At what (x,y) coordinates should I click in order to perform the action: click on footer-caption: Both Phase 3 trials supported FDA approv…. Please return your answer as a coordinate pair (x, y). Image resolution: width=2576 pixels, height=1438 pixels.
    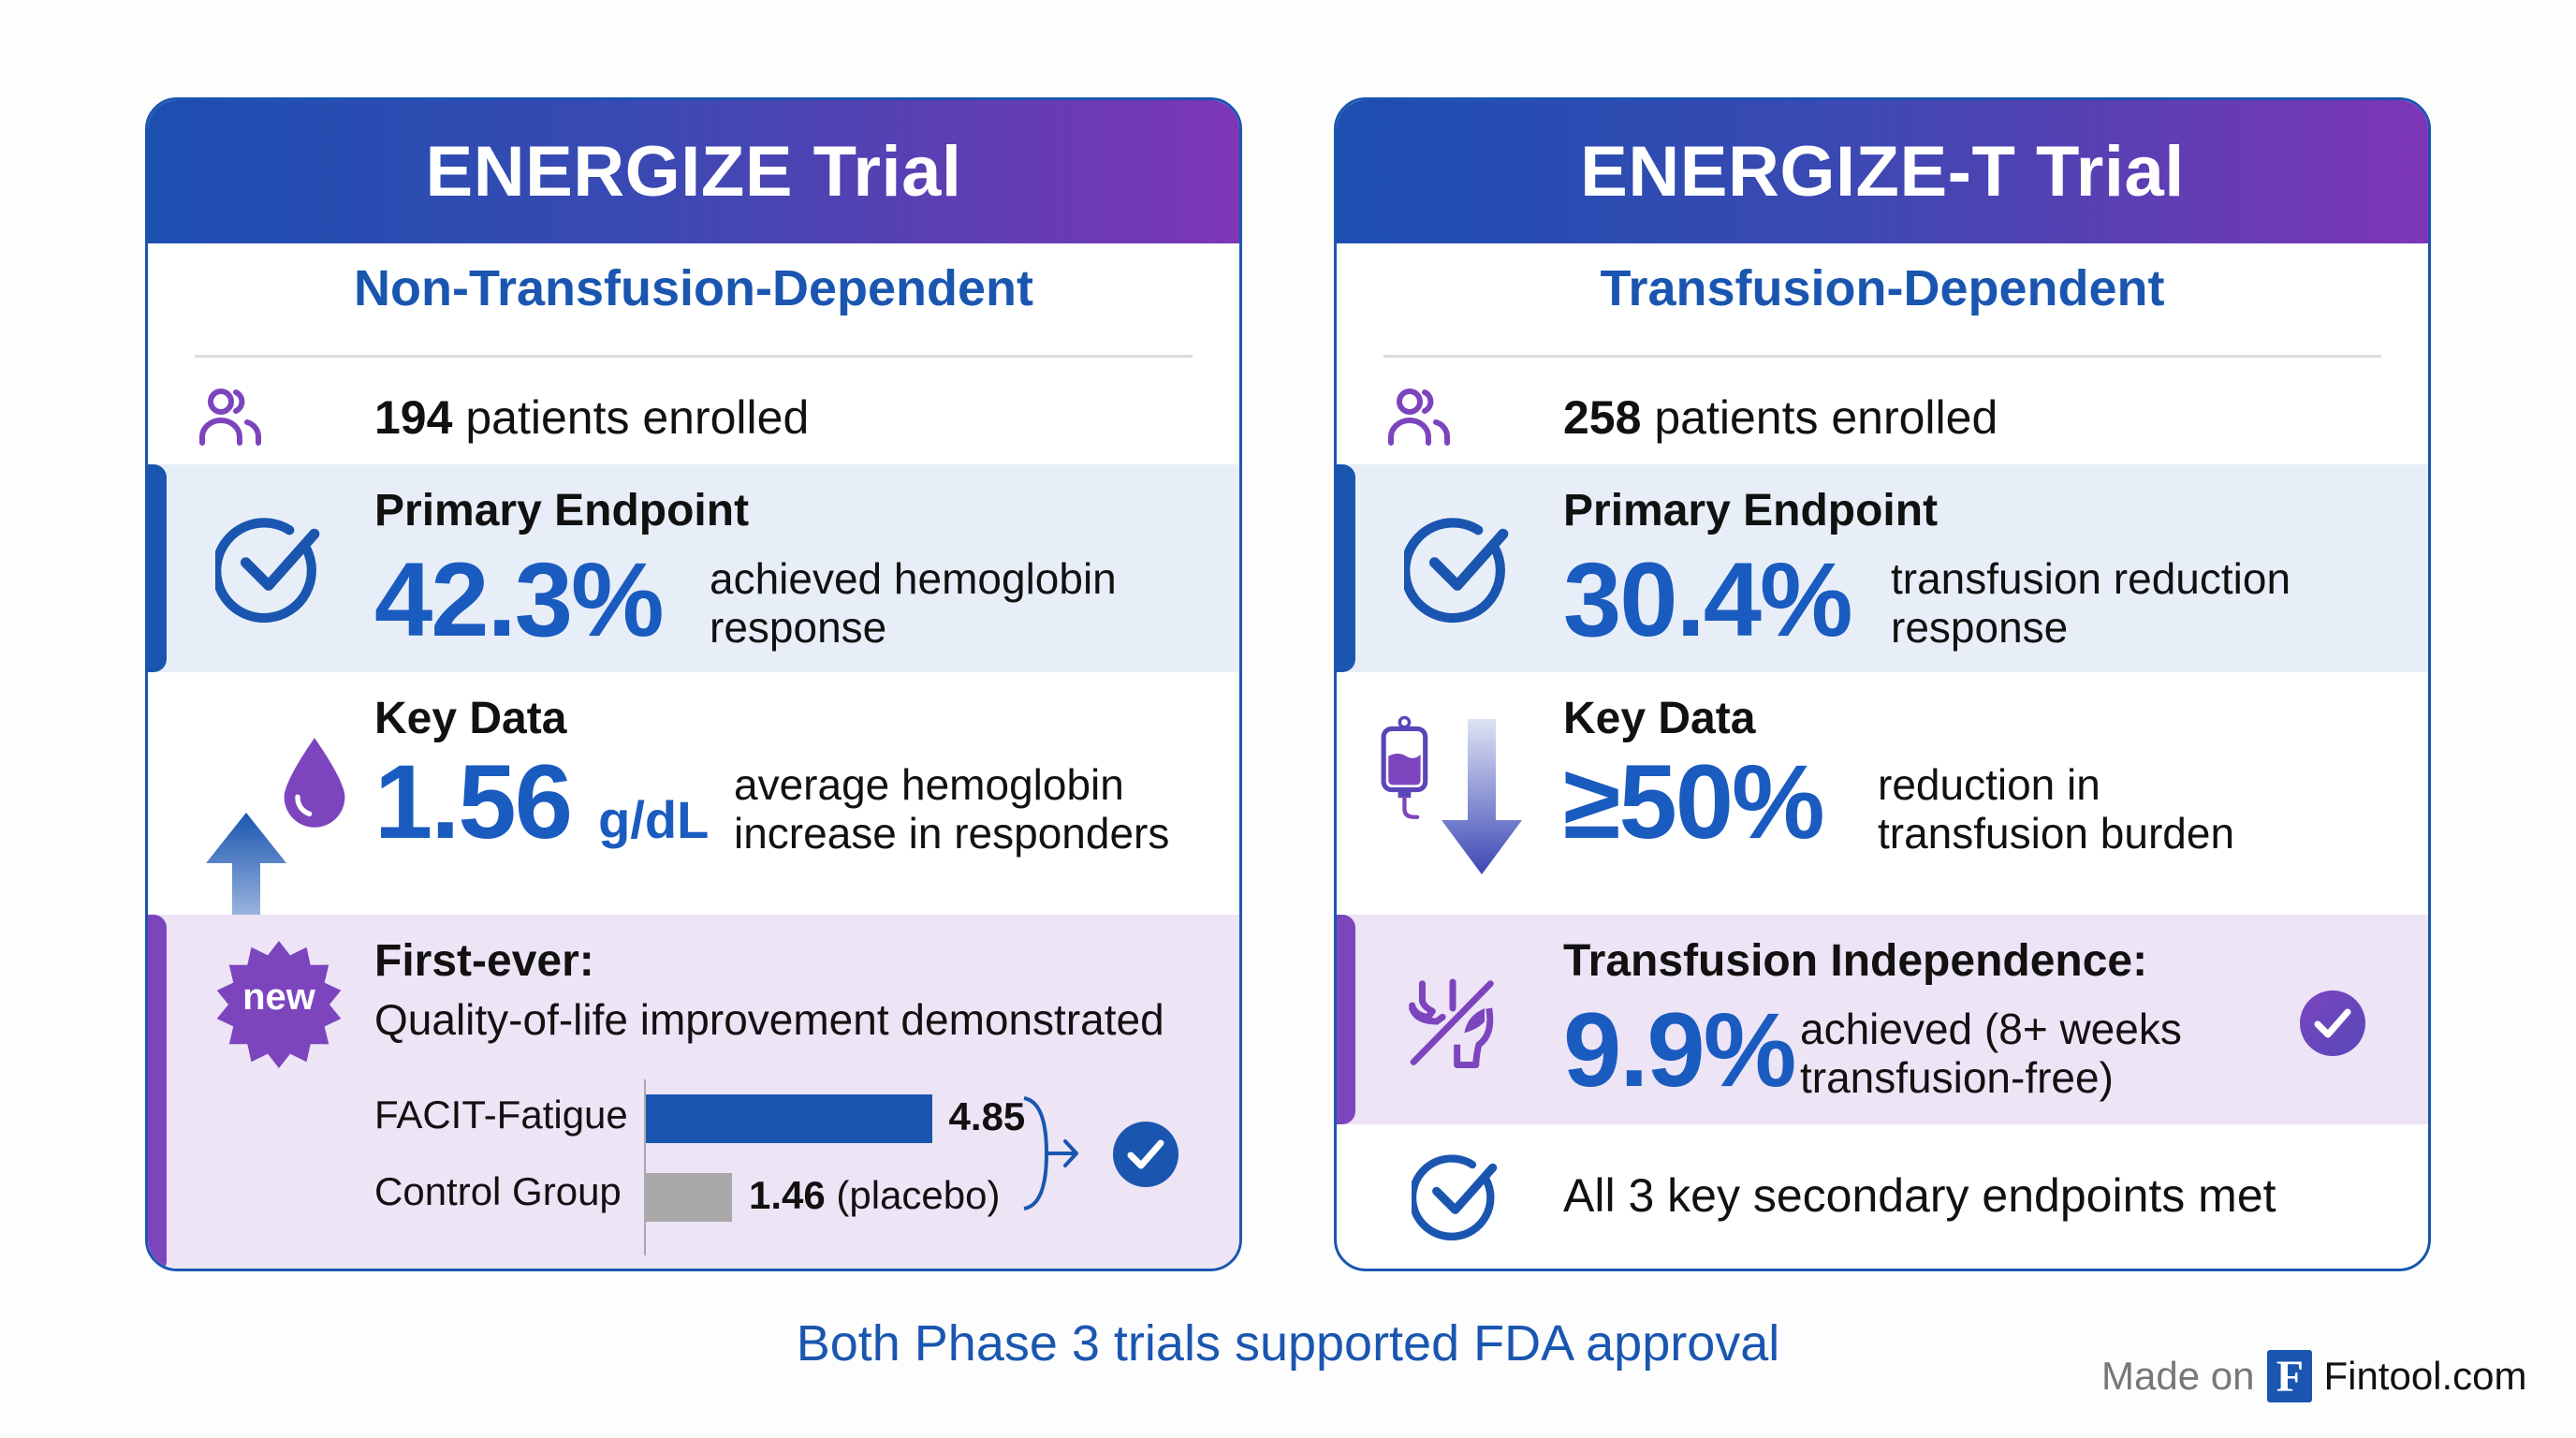
    Looking at the image, I should click on (1288, 1343).